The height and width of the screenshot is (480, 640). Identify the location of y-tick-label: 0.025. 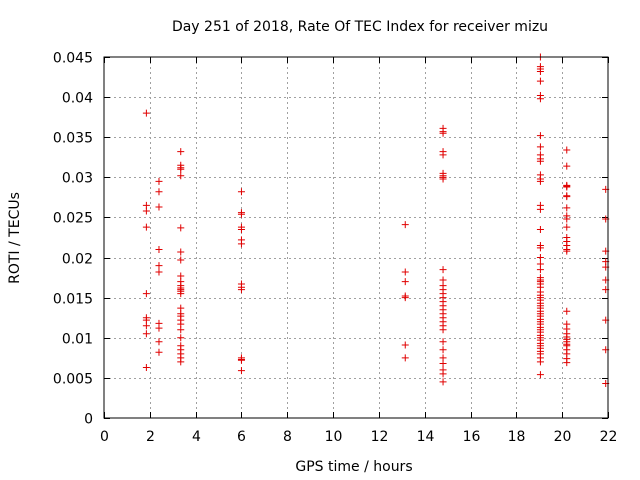
(73, 219).